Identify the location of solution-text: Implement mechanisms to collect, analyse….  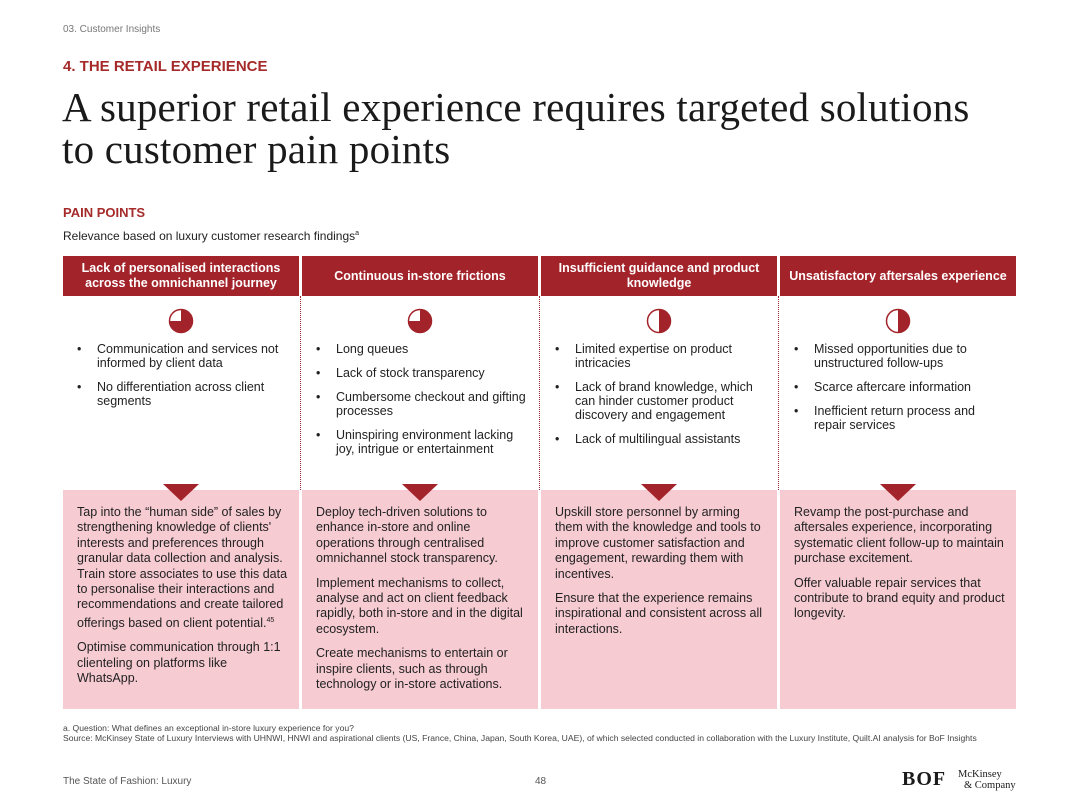
(419, 605).